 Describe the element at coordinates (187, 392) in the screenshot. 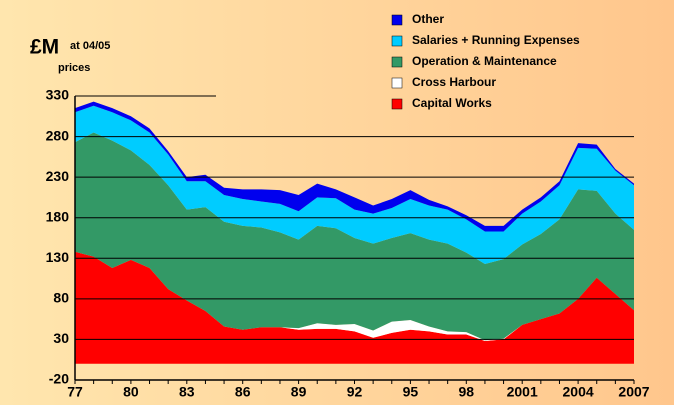

I see `x-tick-label: 83` at that location.